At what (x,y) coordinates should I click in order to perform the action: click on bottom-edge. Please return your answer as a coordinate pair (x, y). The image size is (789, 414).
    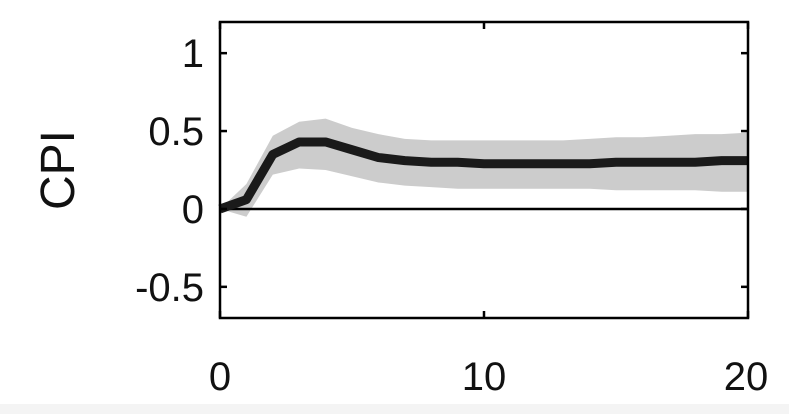
    Looking at the image, I should click on (394, 409).